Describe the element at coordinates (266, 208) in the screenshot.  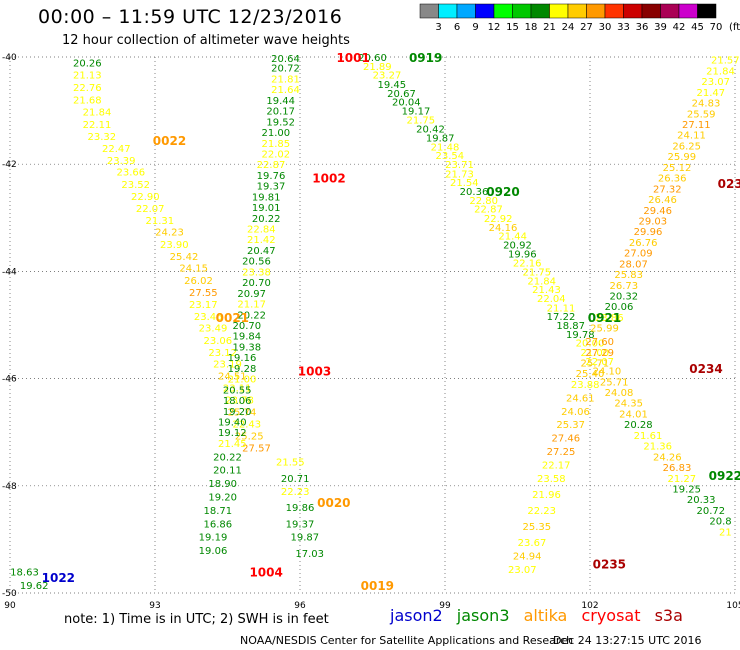
I see `swh-value: 19.01` at that location.